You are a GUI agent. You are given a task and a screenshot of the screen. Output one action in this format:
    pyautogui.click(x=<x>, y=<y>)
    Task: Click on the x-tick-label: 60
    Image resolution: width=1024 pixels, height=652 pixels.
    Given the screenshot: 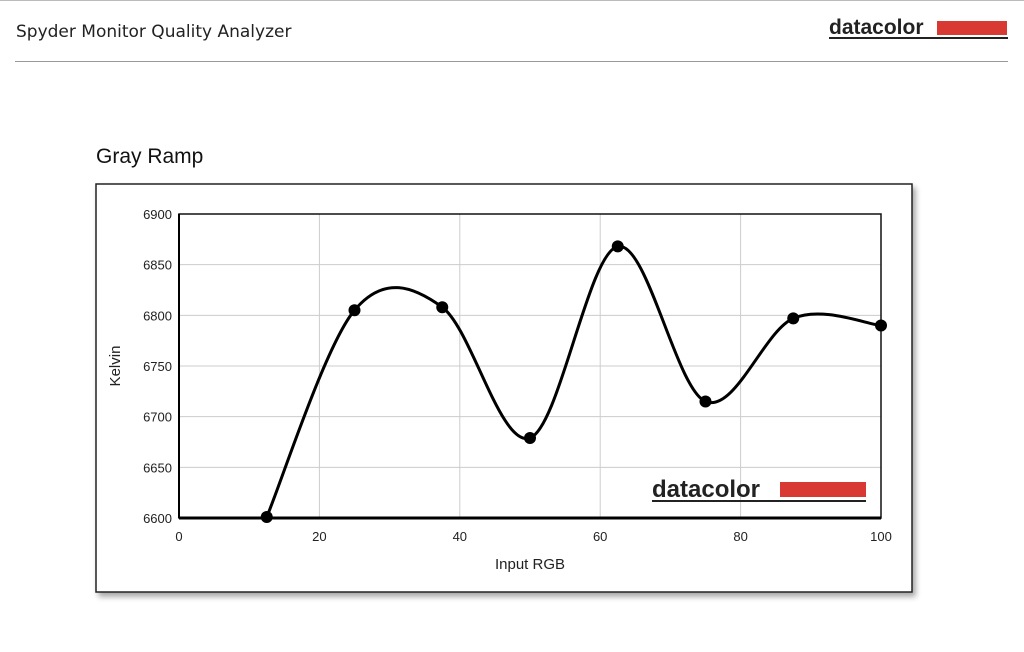 What is the action you would take?
    pyautogui.click(x=600, y=536)
    